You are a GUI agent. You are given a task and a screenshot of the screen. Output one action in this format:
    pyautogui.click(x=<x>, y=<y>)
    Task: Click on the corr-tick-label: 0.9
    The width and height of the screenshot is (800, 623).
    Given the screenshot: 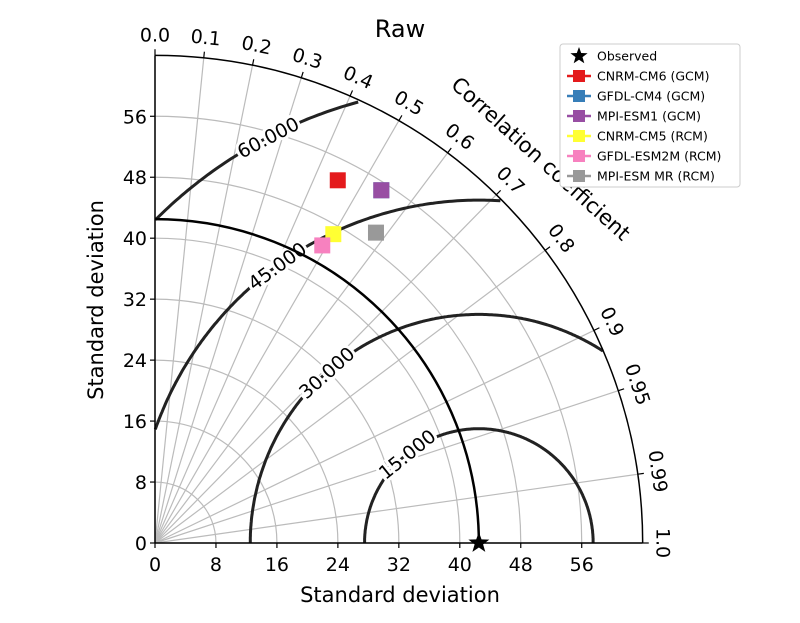 What is the action you would take?
    pyautogui.click(x=611, y=321)
    